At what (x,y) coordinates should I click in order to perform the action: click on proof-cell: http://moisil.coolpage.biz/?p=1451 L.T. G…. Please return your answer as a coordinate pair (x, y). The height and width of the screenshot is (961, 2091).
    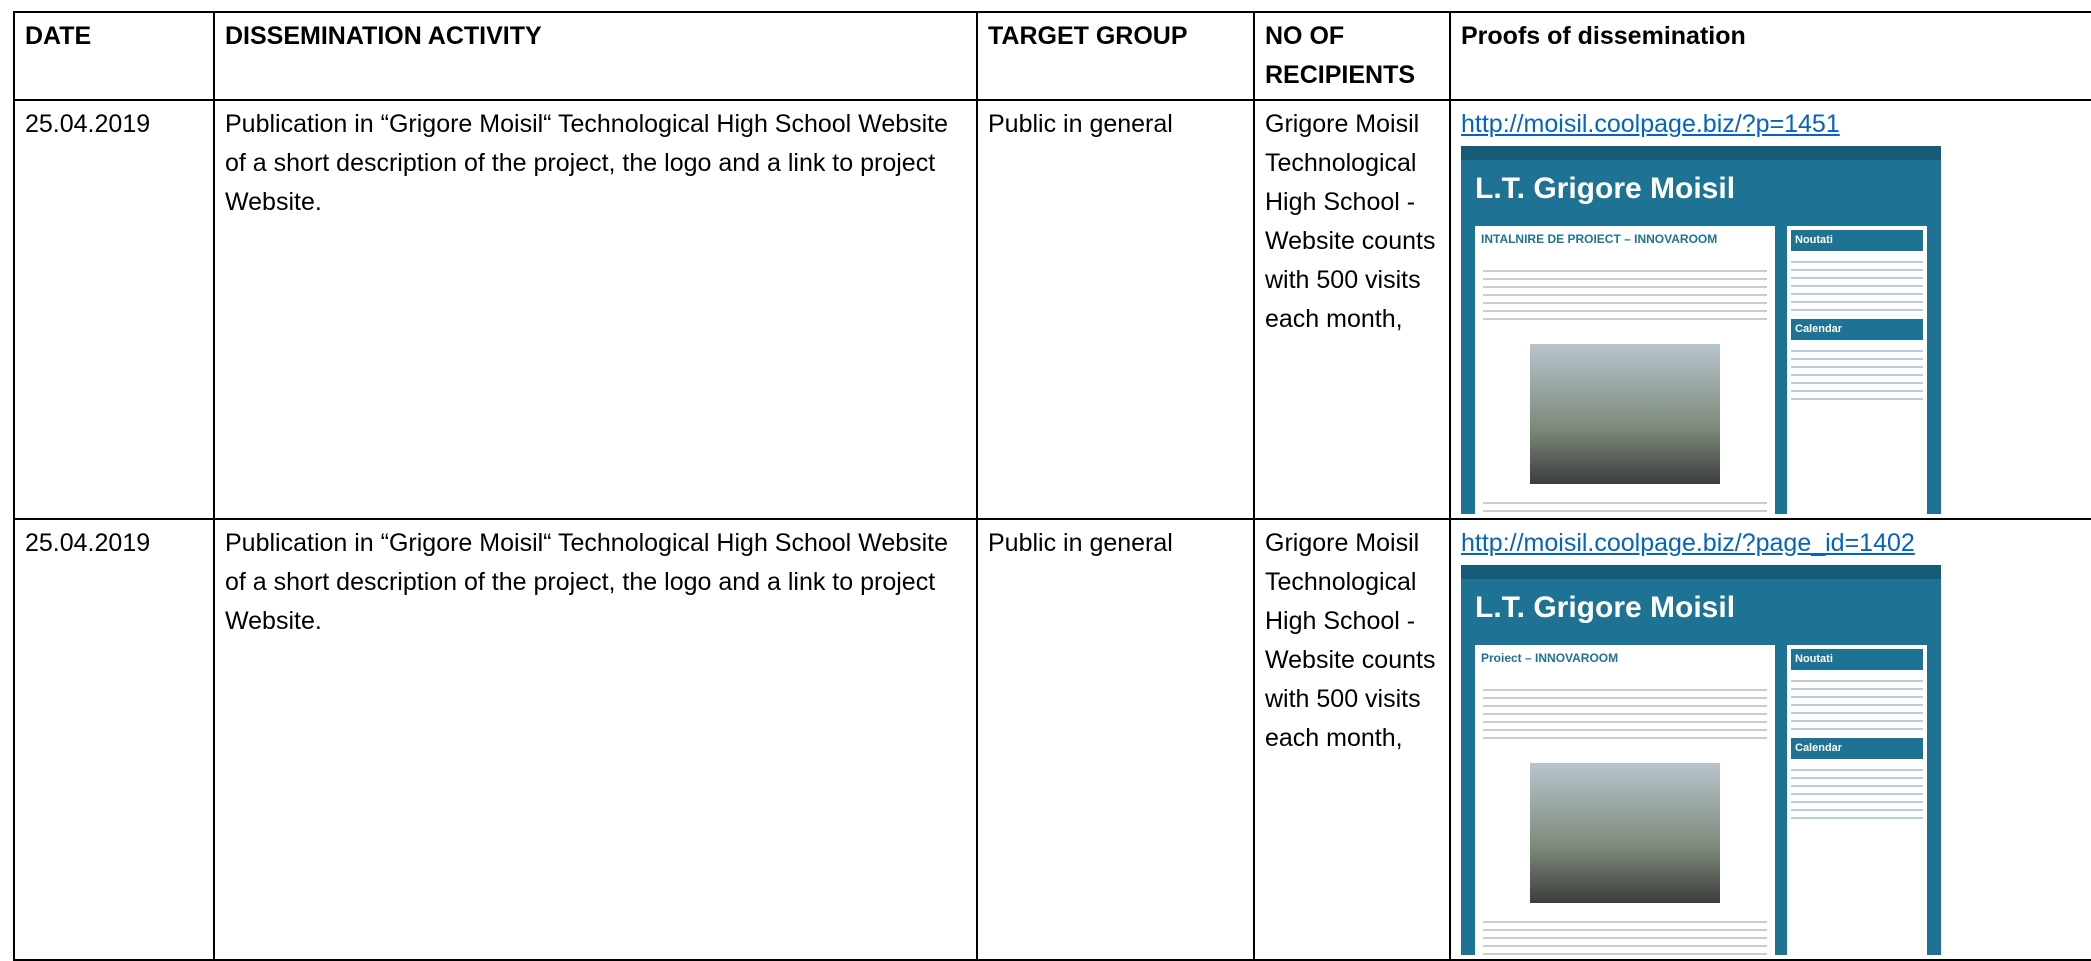
    Looking at the image, I should click on (1770, 309).